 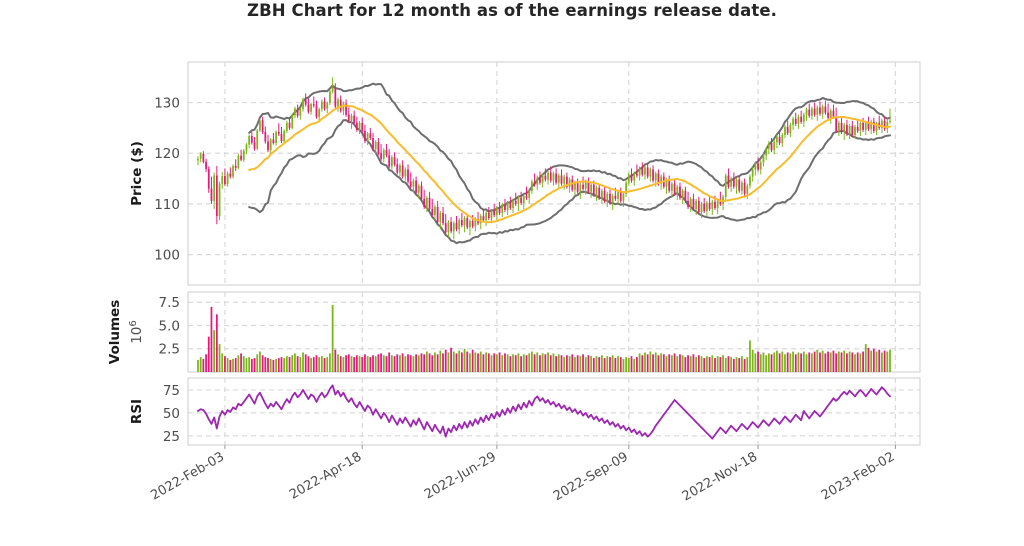 What do you see at coordinates (115, 332) in the screenshot?
I see `volumes-axis-title: Volumes` at bounding box center [115, 332].